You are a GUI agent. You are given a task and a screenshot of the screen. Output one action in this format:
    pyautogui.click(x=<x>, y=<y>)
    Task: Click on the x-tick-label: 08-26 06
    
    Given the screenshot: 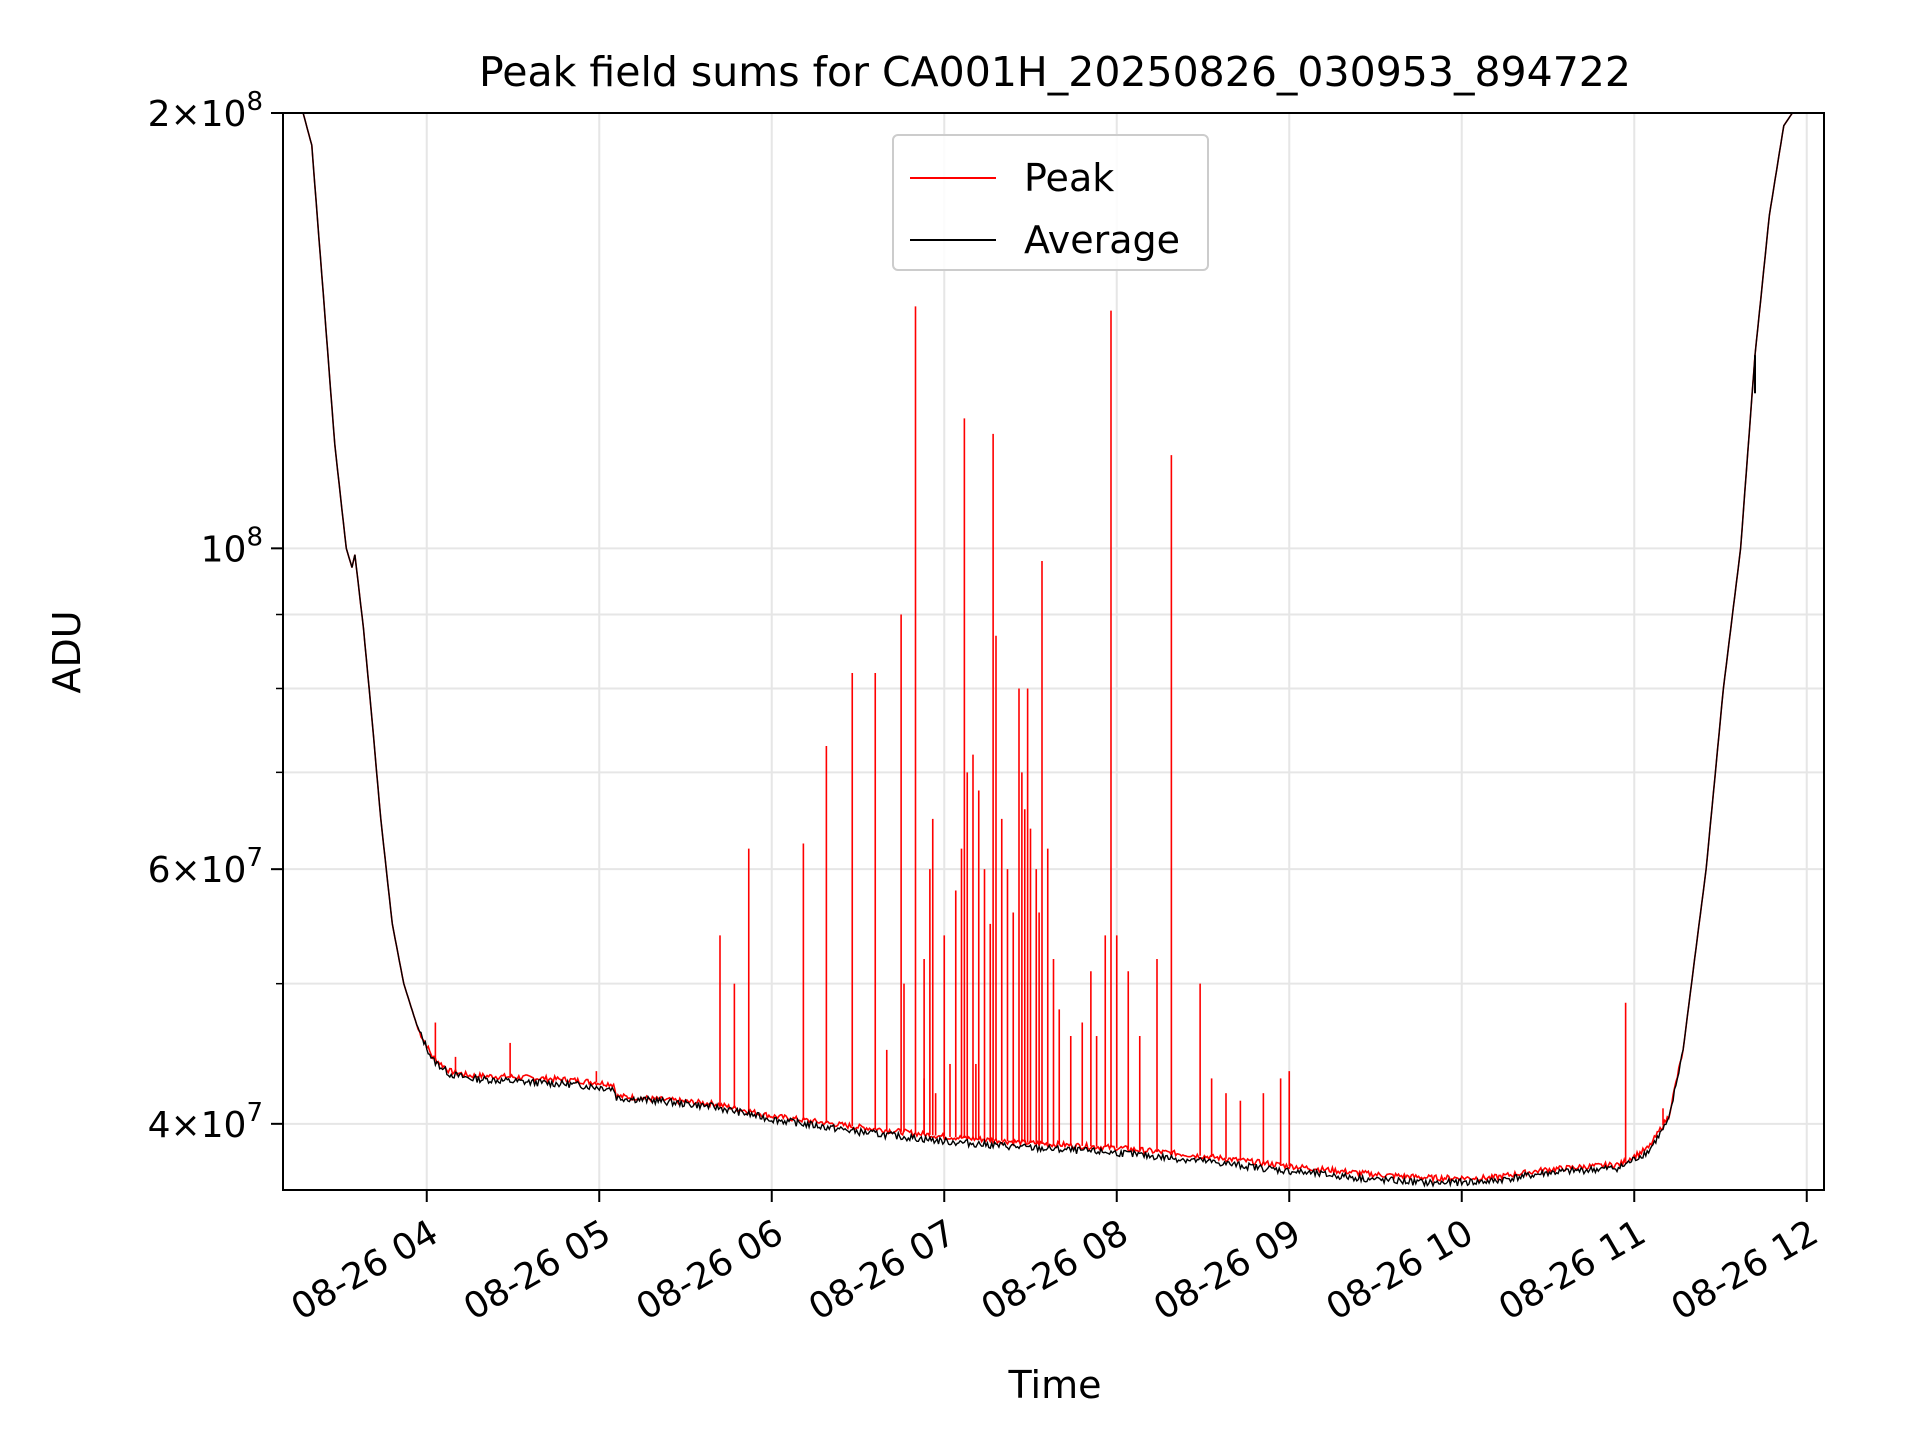 What is the action you would take?
    pyautogui.click(x=710, y=1270)
    